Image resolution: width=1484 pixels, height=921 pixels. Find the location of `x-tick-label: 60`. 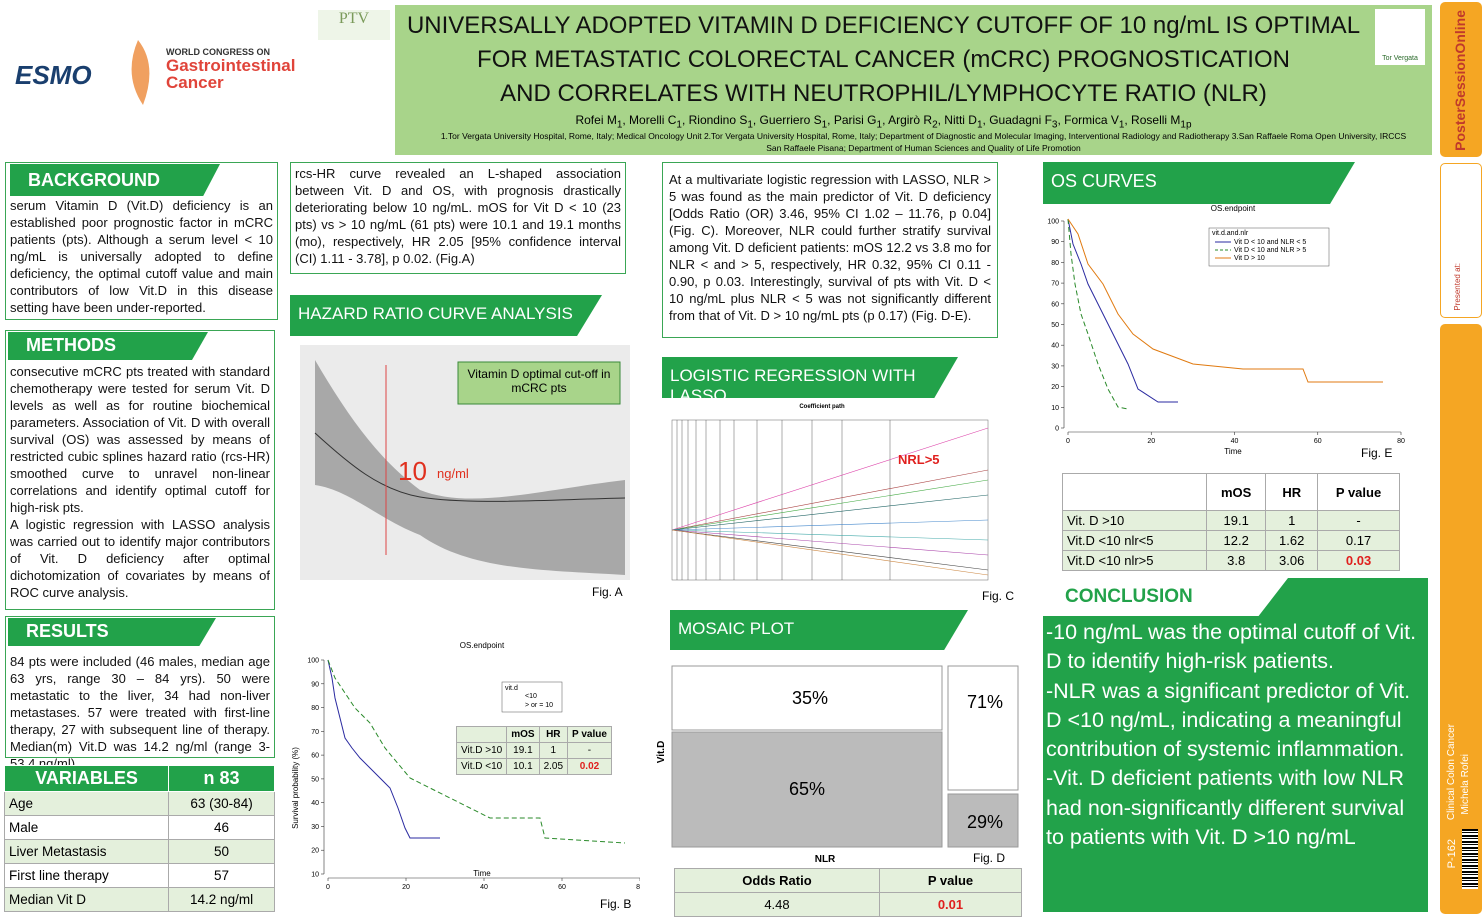

x-tick-label: 60 is located at coordinates (562, 887).